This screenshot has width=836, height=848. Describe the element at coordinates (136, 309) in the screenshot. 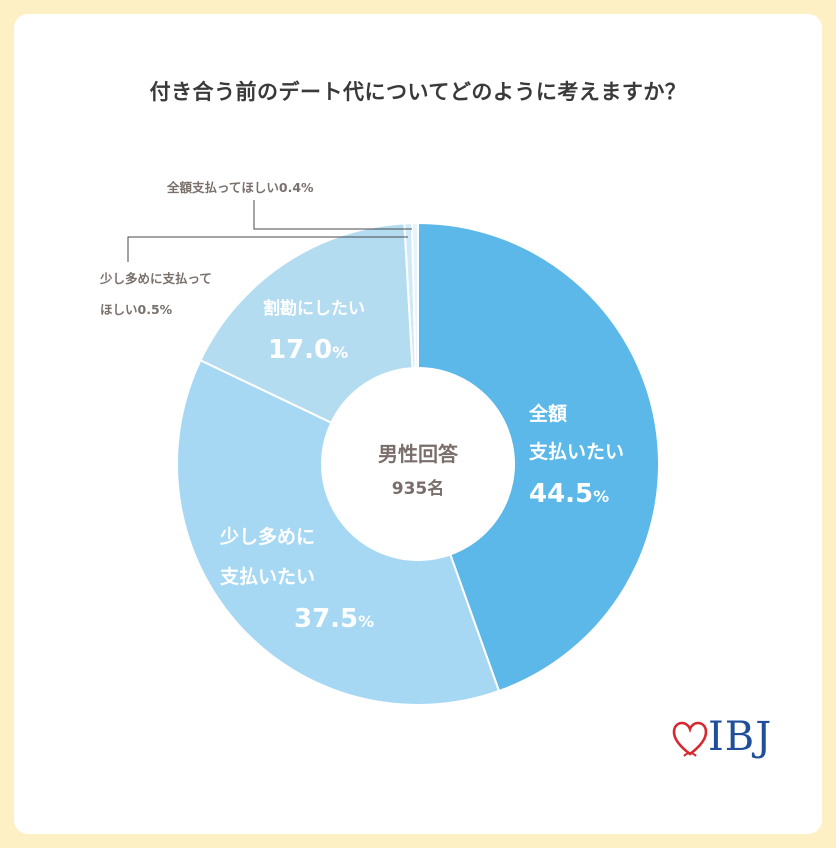

I see `callout-label-more-receive-line2: ほしい0.5%` at that location.